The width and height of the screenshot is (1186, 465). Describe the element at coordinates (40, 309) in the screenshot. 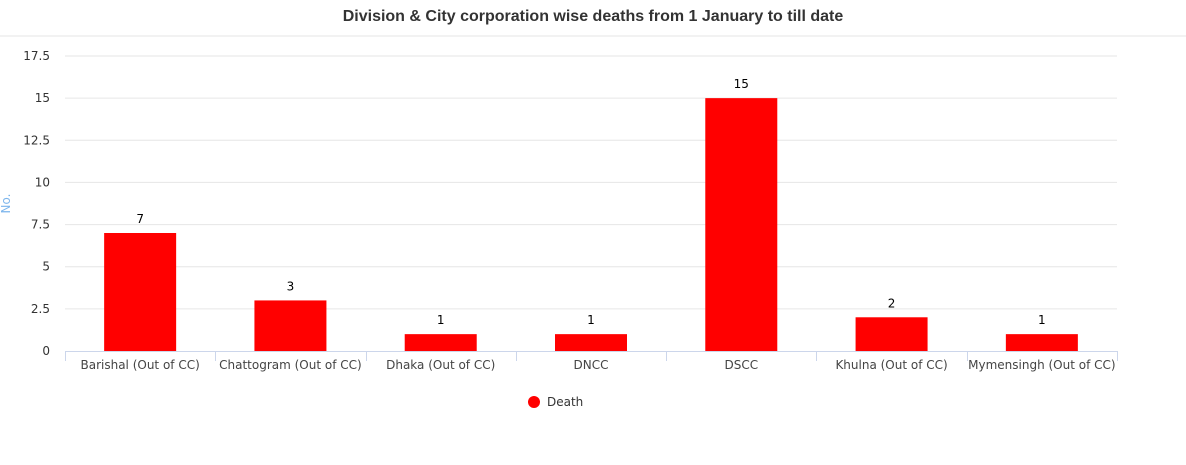

I see `y-tick-label: 2.5` at that location.